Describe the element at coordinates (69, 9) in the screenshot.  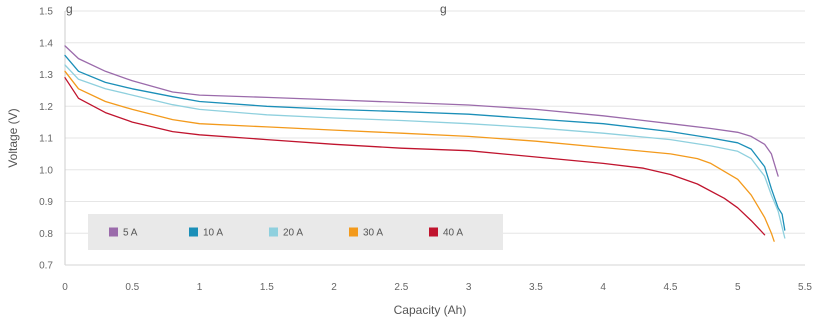
I see `top-text-left: g` at that location.